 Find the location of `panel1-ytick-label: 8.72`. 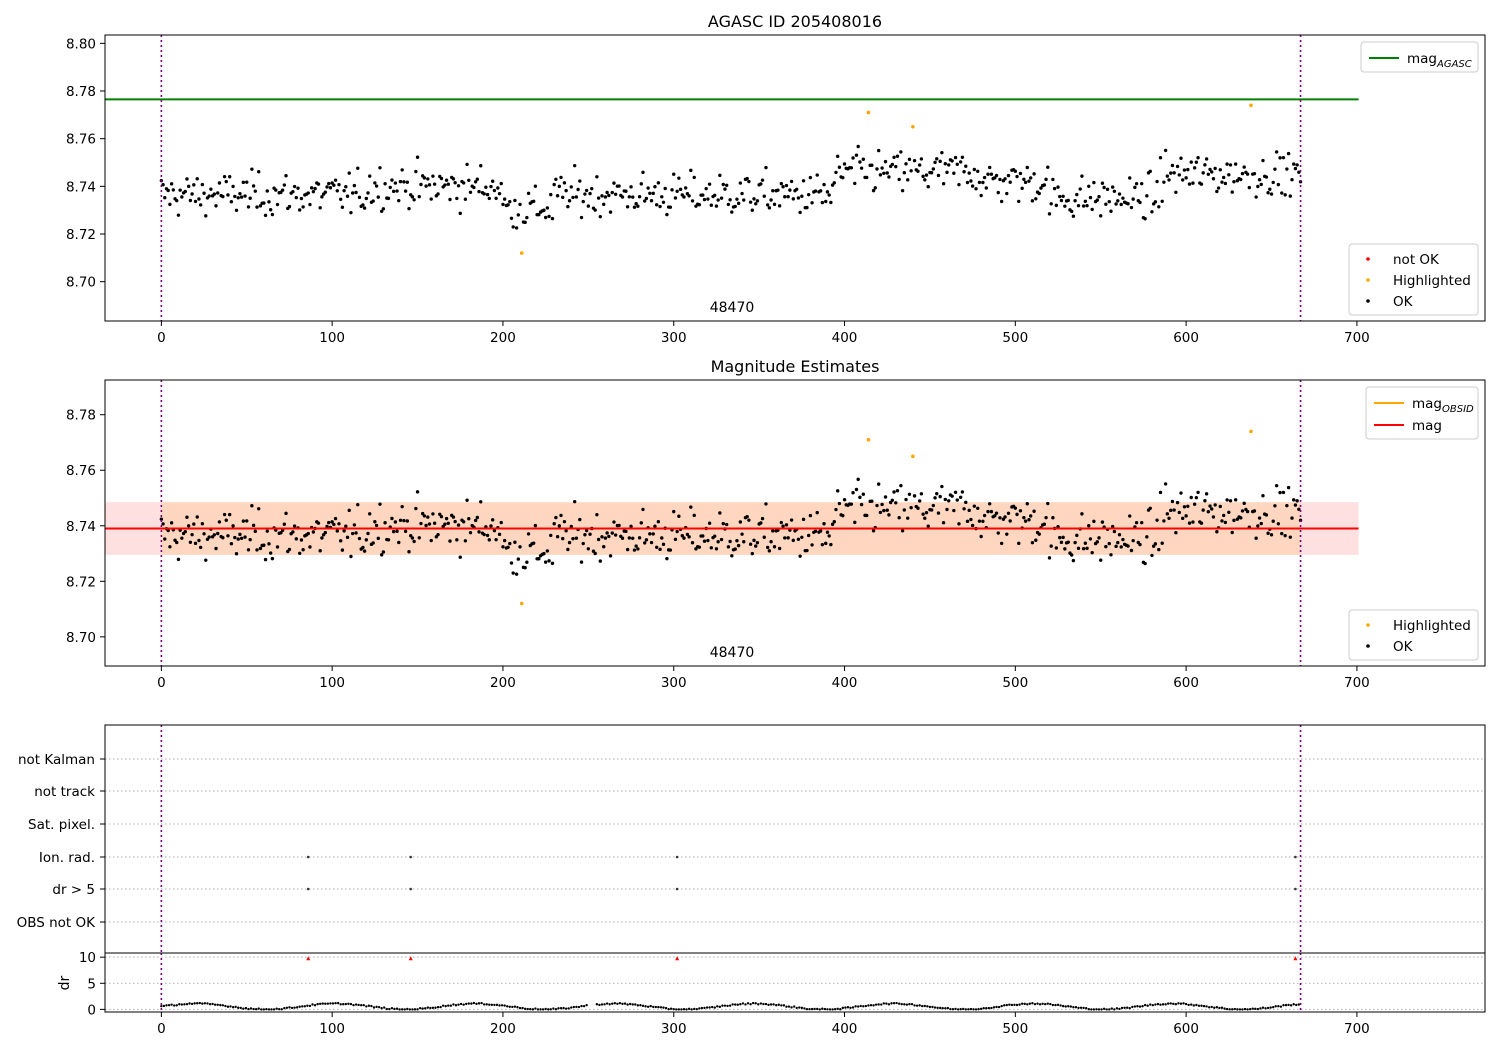

panel1-ytick-label: 8.72 is located at coordinates (81, 235).